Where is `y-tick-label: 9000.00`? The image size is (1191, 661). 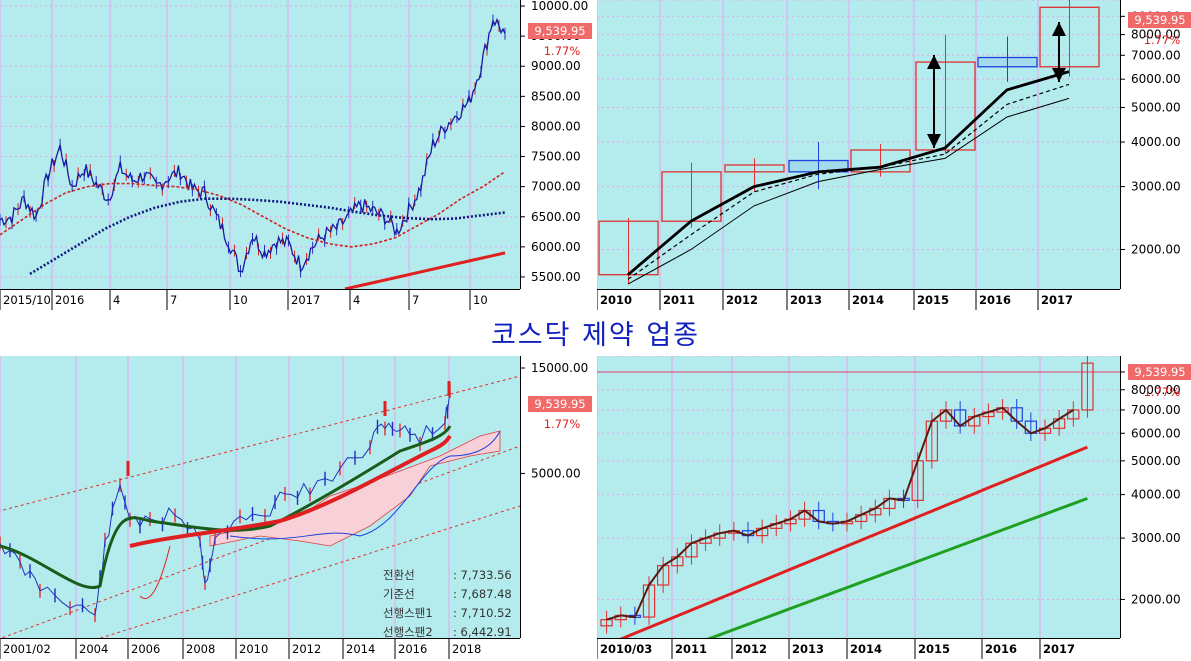
y-tick-label: 9000.00 is located at coordinates (556, 66).